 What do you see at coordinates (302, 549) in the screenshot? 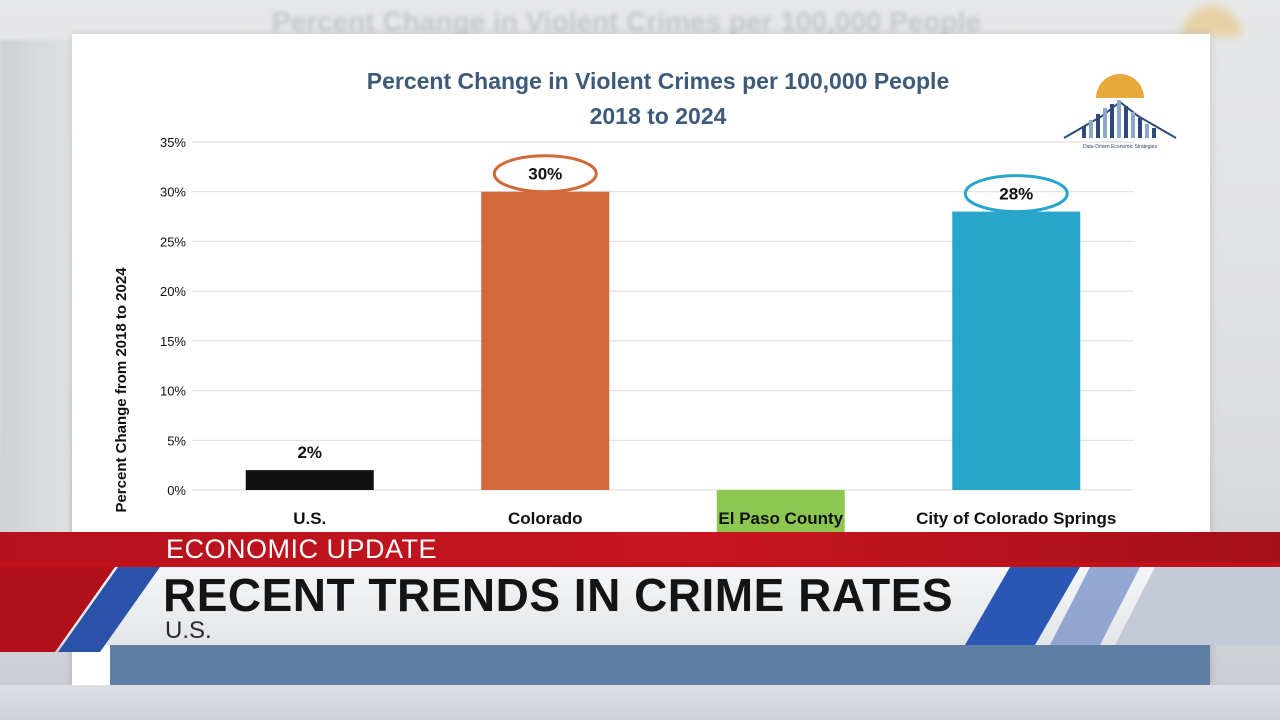
I see `topic-label: ECONOMIC UPDATE` at bounding box center [302, 549].